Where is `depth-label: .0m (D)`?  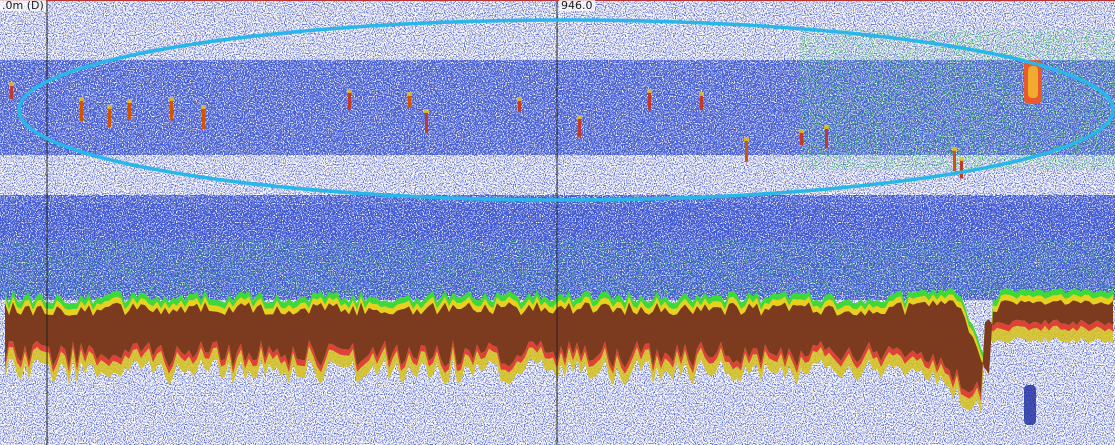
depth-label: .0m (D) is located at coordinates (23, 6).